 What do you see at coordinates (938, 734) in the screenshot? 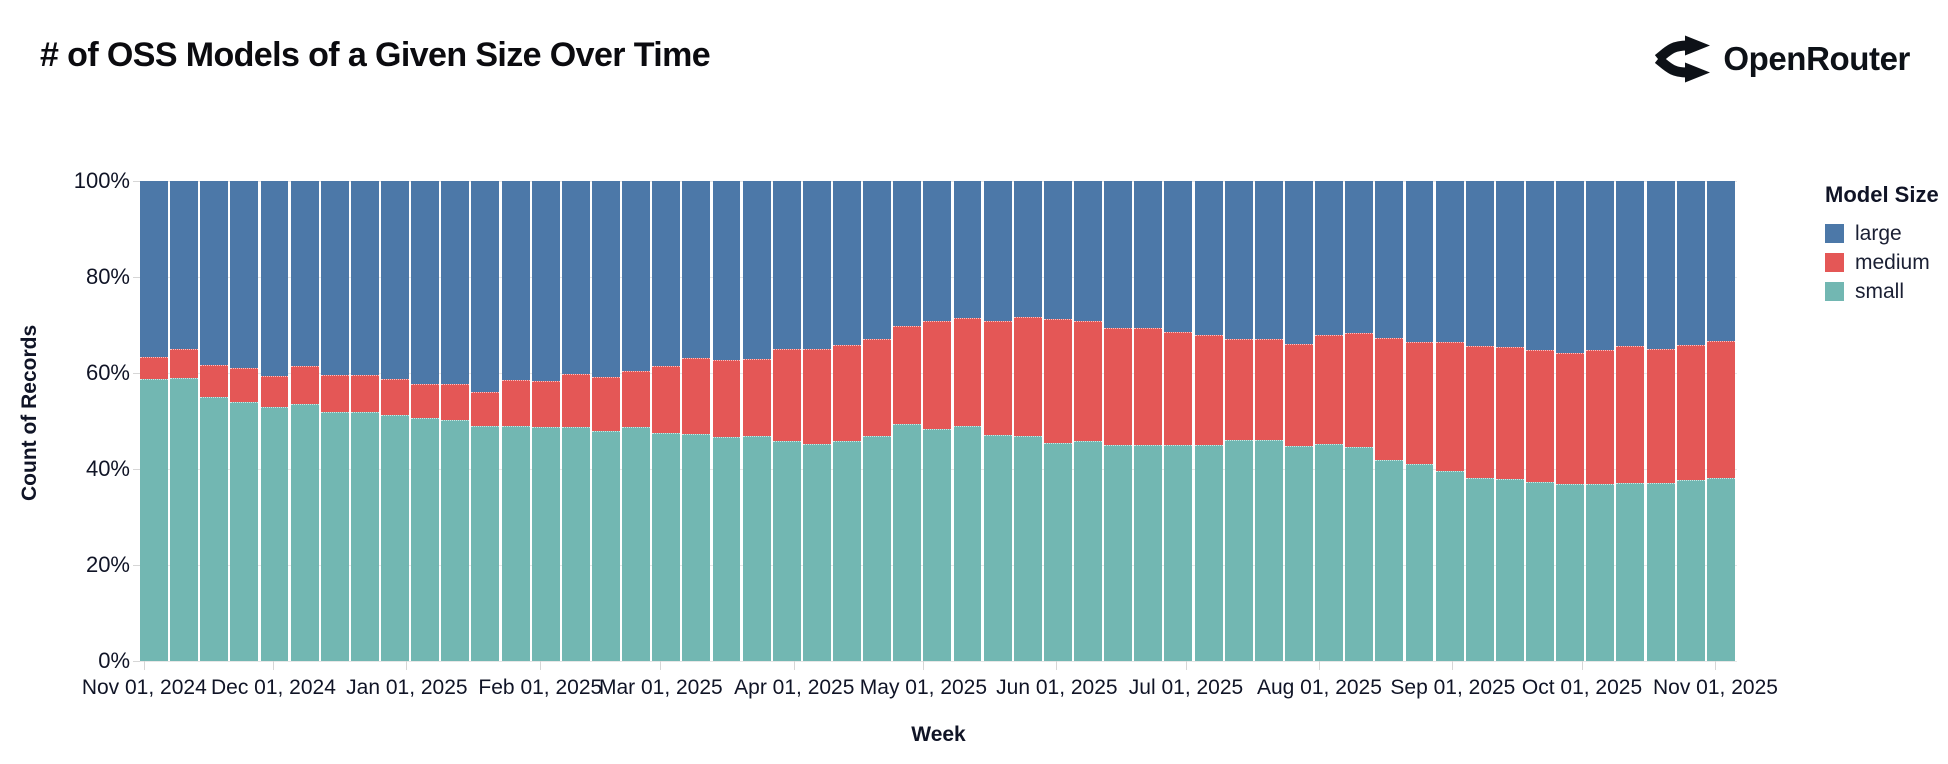
I see `x-axis-title: Week` at bounding box center [938, 734].